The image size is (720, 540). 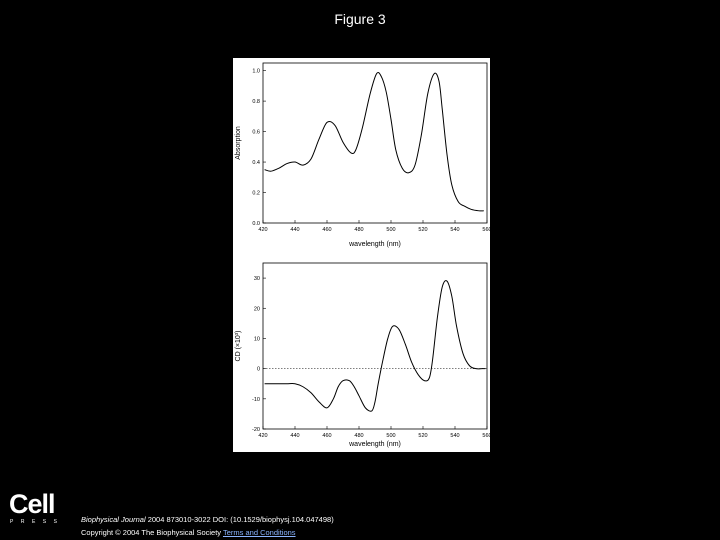 I want to click on cd-x-label: wavelength (nm), so click(x=374, y=444).